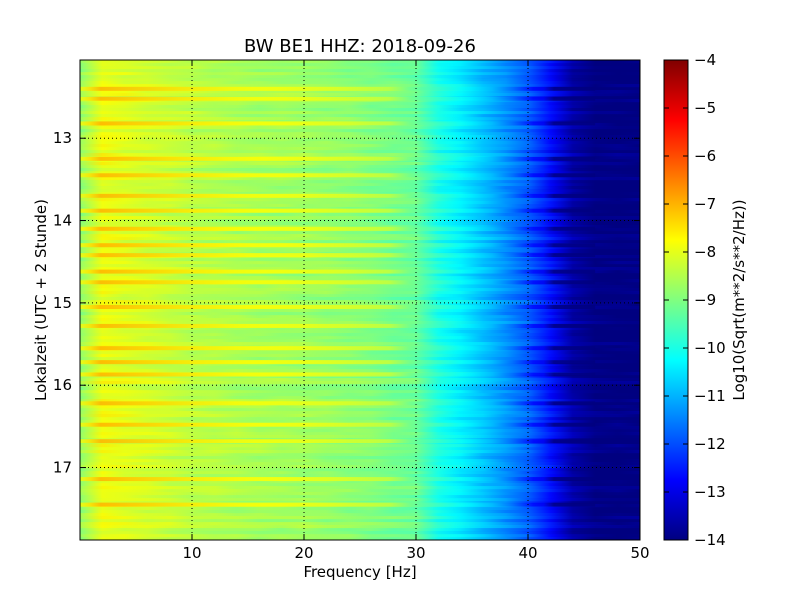 Image resolution: width=800 pixels, height=600 pixels. Describe the element at coordinates (639, 553) in the screenshot. I see `x-tick-label: 50` at that location.